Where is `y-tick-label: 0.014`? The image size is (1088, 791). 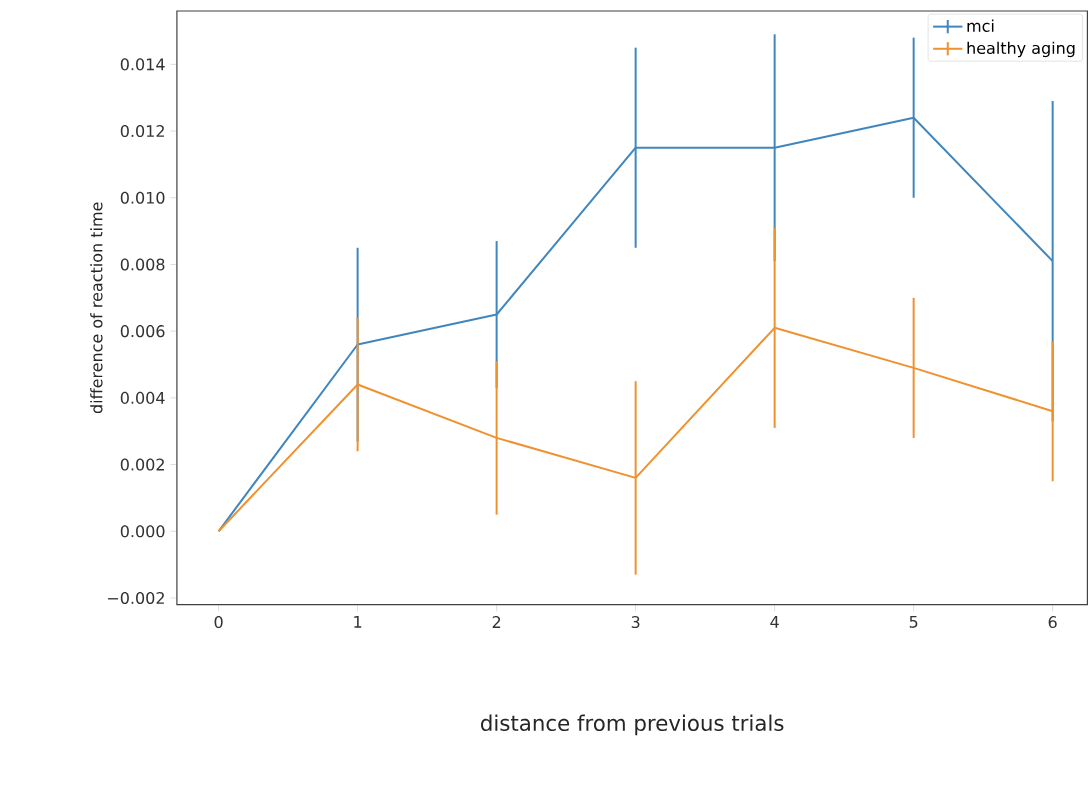
y-tick-label: 0.014 is located at coordinates (142, 64).